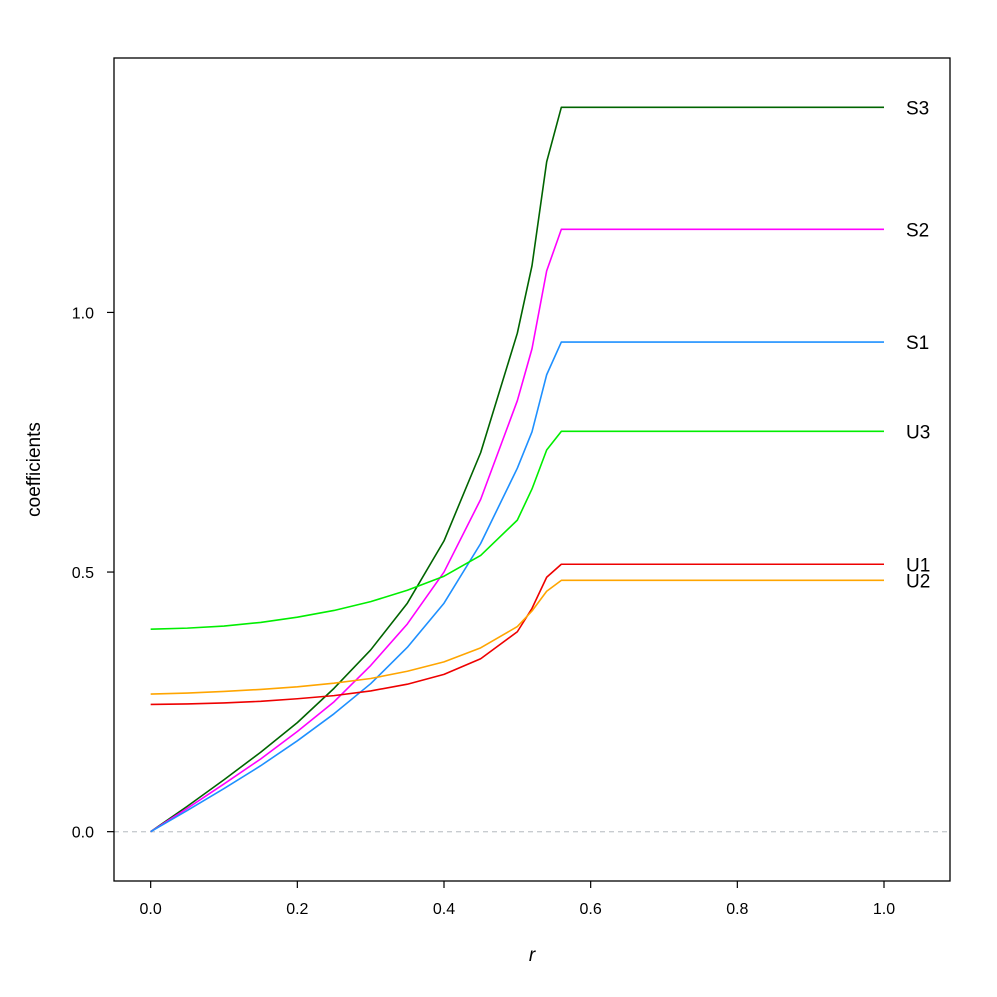  Describe the element at coordinates (737, 909) in the screenshot. I see `x-tick-label: 0.8` at that location.